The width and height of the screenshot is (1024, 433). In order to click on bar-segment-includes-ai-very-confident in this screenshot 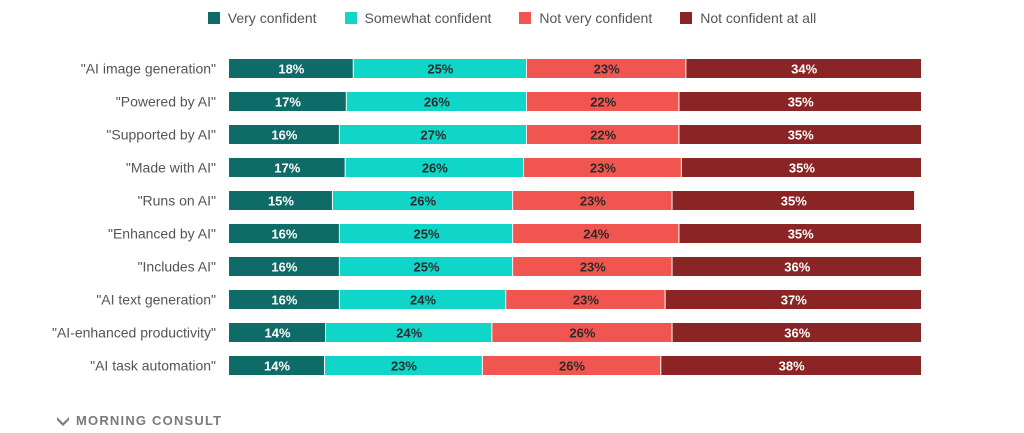, I will do `click(284, 266)`.